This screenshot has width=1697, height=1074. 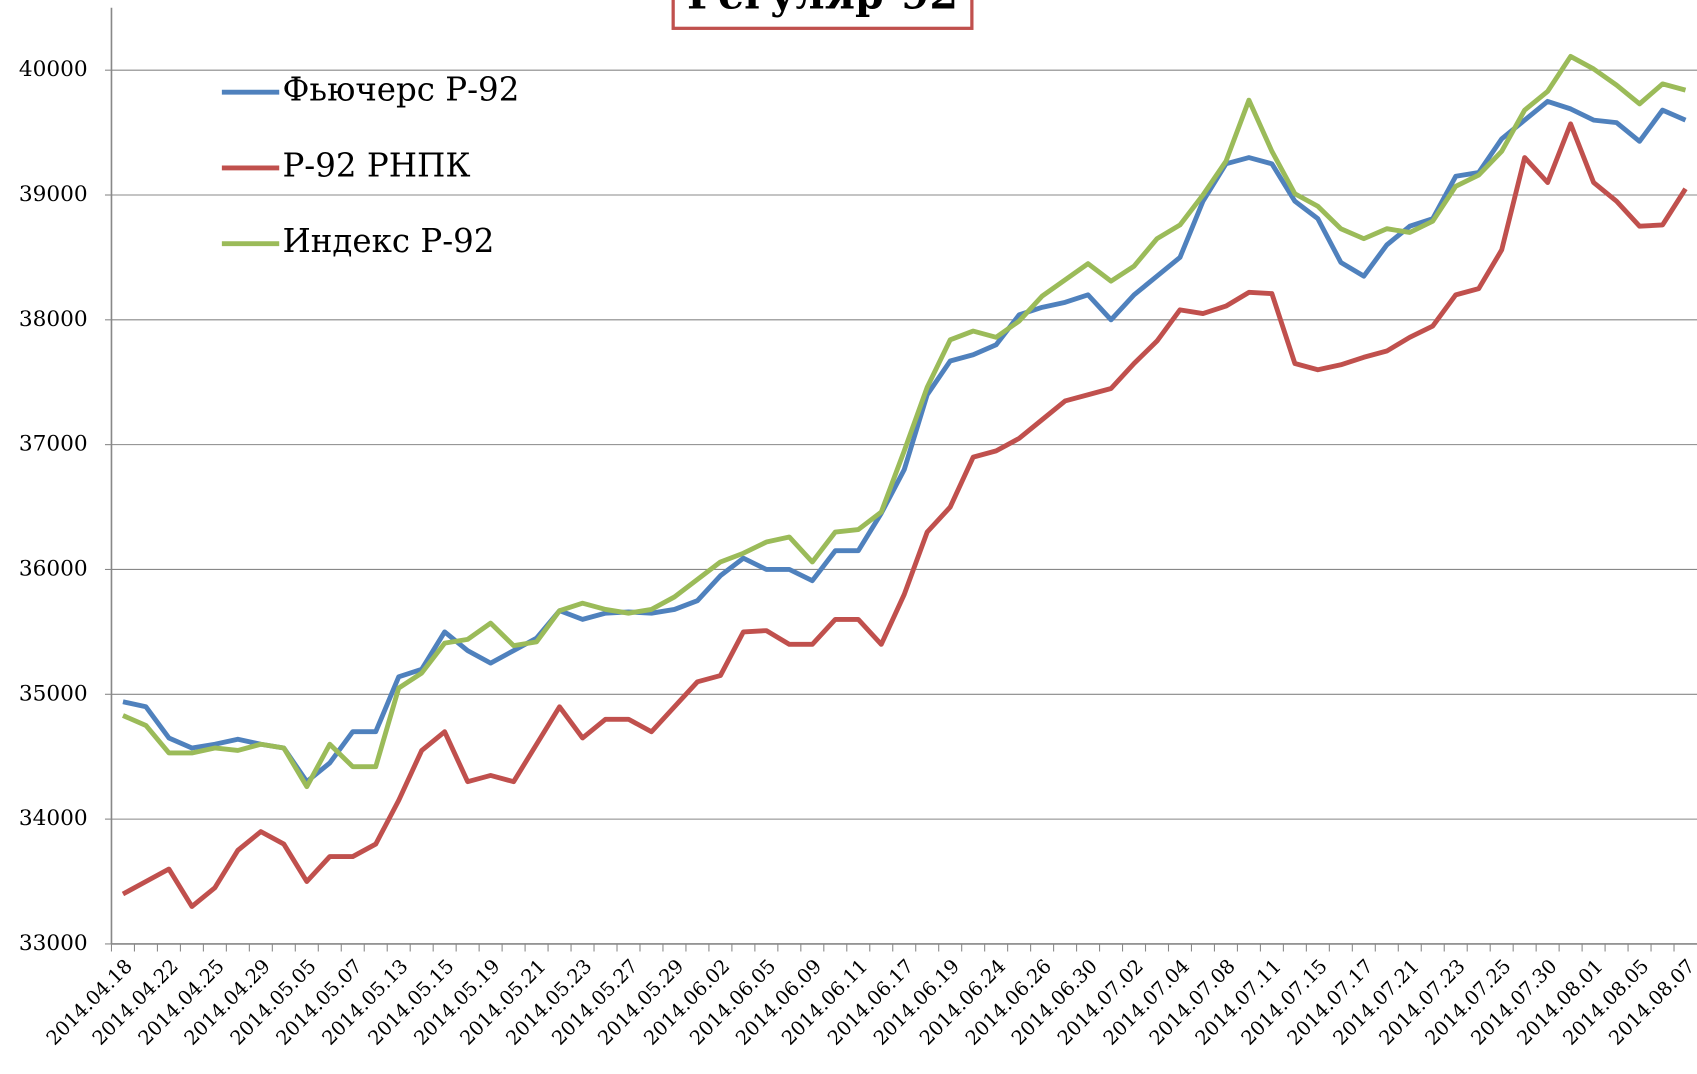 What do you see at coordinates (400, 90) in the screenshot?
I see `legend-label: Фьючерс Р-92` at bounding box center [400, 90].